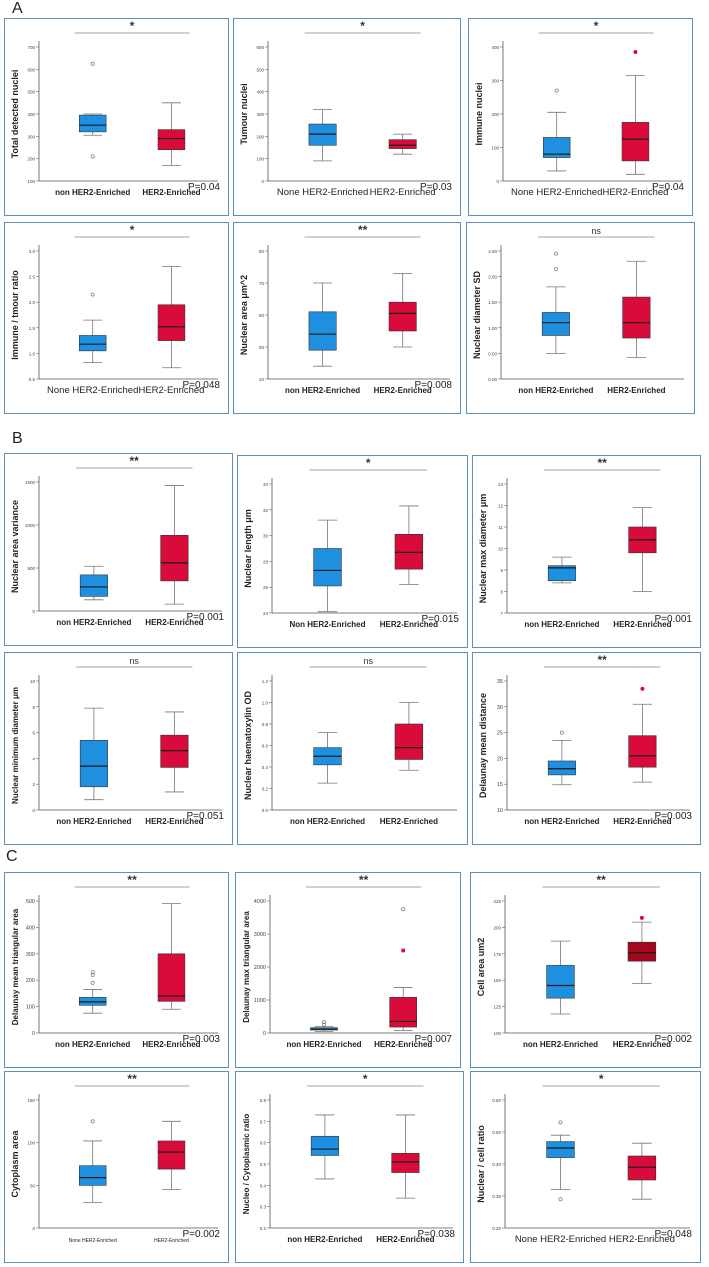  I want to click on p-value-label: P=0.003, so click(673, 816).